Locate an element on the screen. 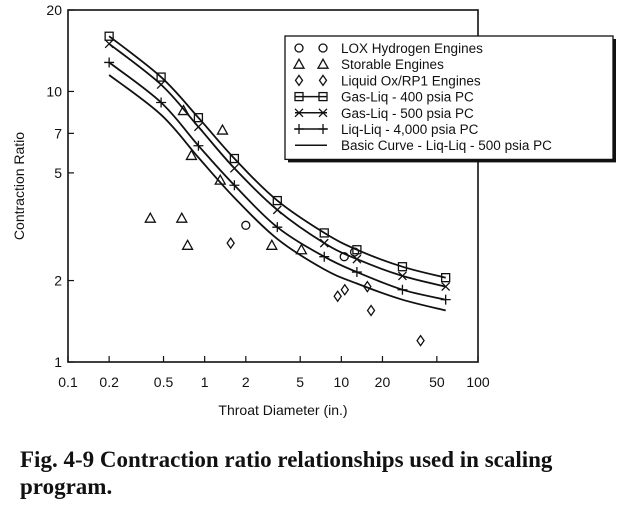 This screenshot has width=643, height=518. legend-label: Liq-Liq - 4,000 psia PC is located at coordinates (410, 129).